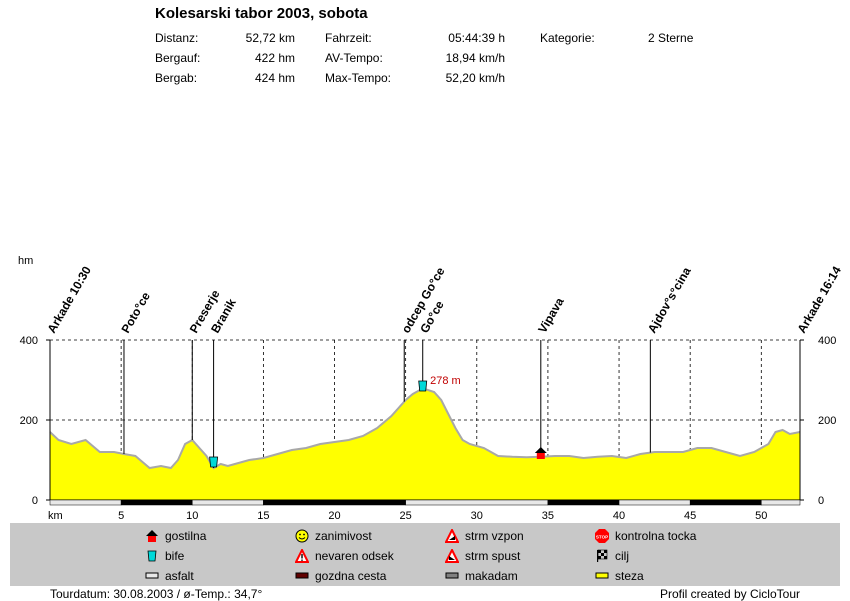  I want to click on makadam-swatch-icon, so click(452, 575).